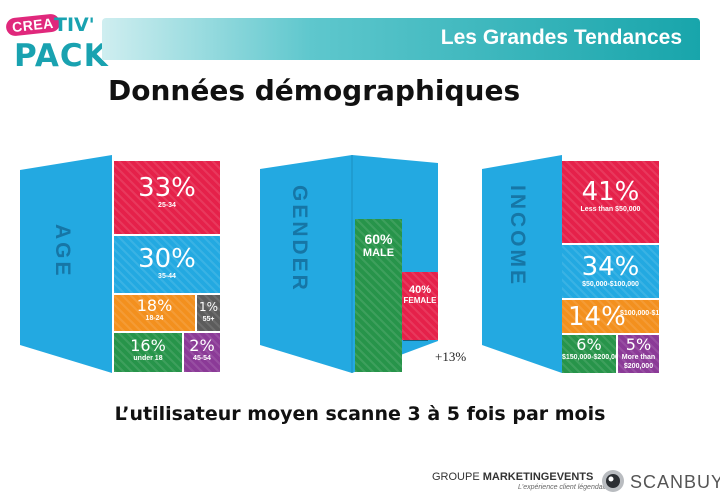  I want to click on age-pct: 2%, so click(202, 345).